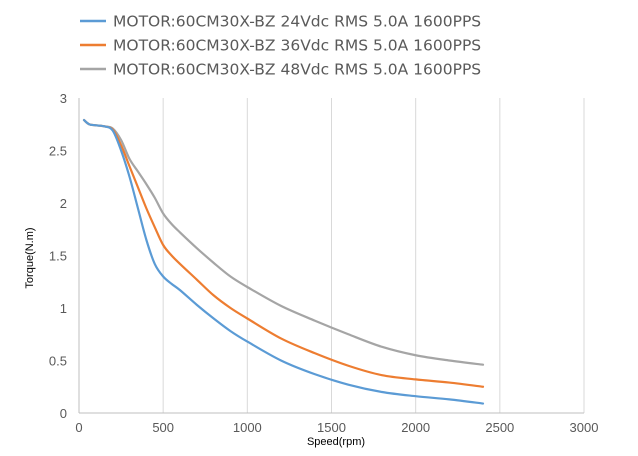  Describe the element at coordinates (297, 46) in the screenshot. I see `legend-label-2: MOTOR:60CM30X-BZ 36Vdc RMS 5.0A 1600PPS` at that location.